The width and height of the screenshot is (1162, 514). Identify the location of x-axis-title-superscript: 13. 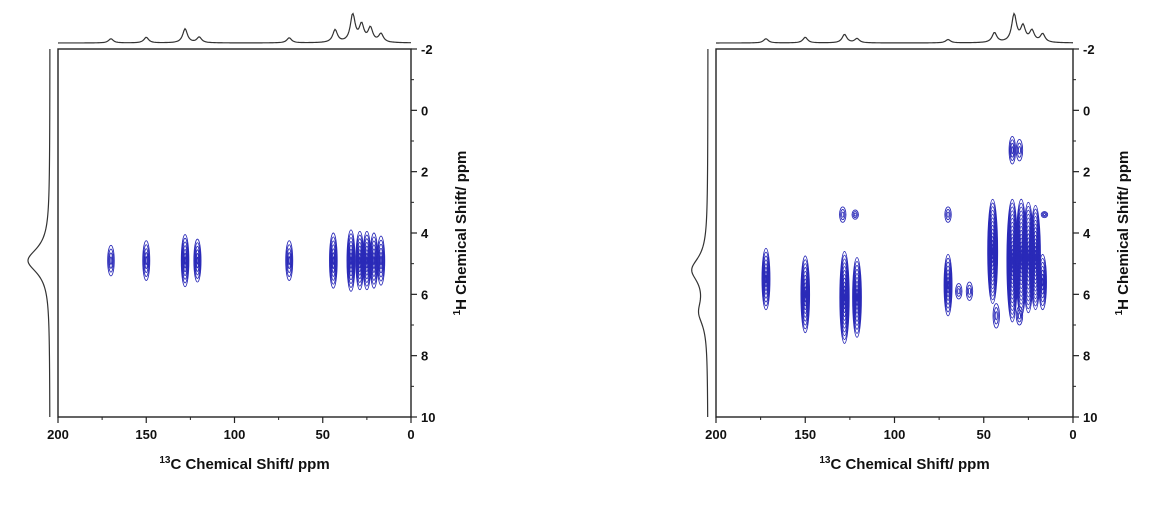
(825, 460).